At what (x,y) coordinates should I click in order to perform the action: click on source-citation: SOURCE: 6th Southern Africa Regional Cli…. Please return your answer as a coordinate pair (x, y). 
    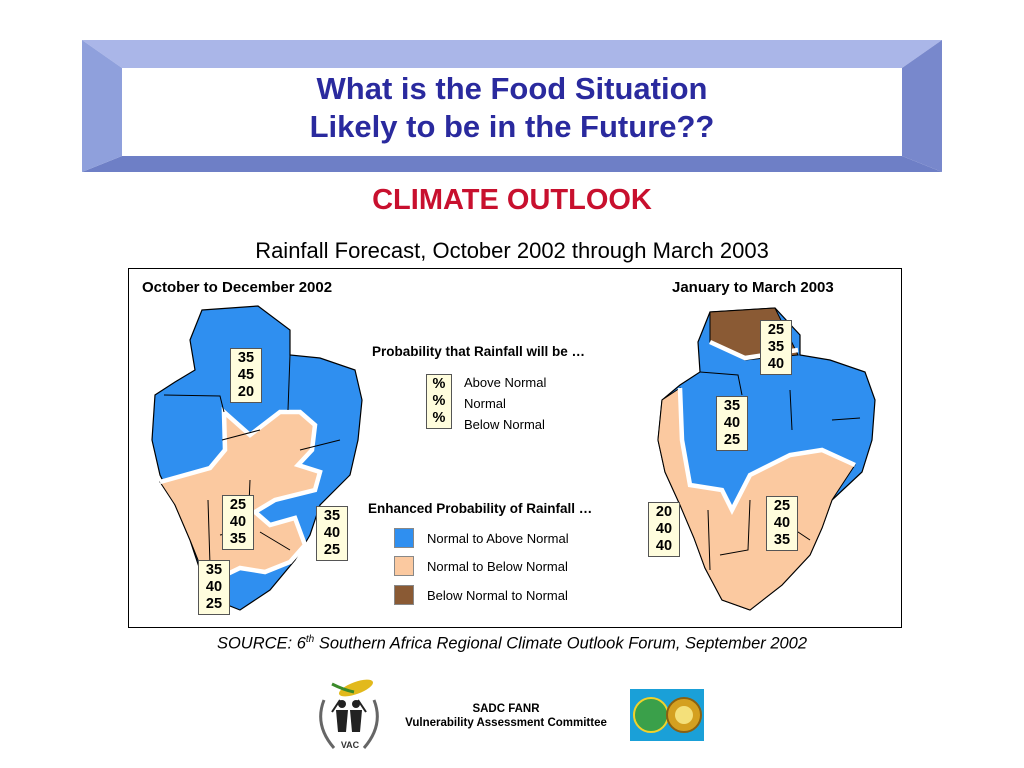
    Looking at the image, I should click on (512, 644).